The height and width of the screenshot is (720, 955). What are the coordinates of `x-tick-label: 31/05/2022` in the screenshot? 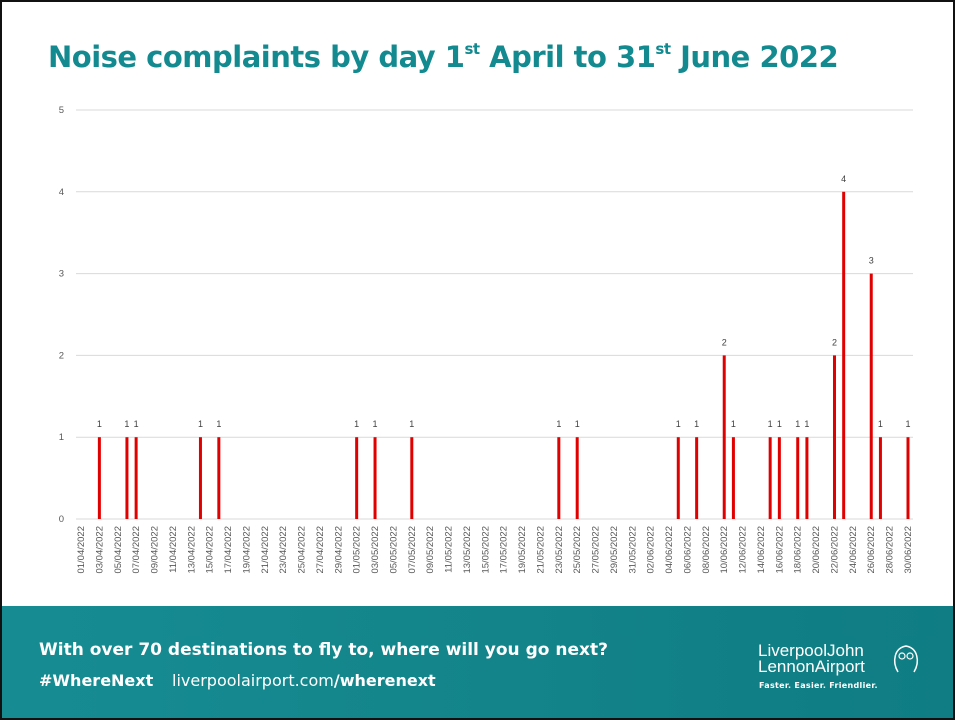 It's located at (632, 550).